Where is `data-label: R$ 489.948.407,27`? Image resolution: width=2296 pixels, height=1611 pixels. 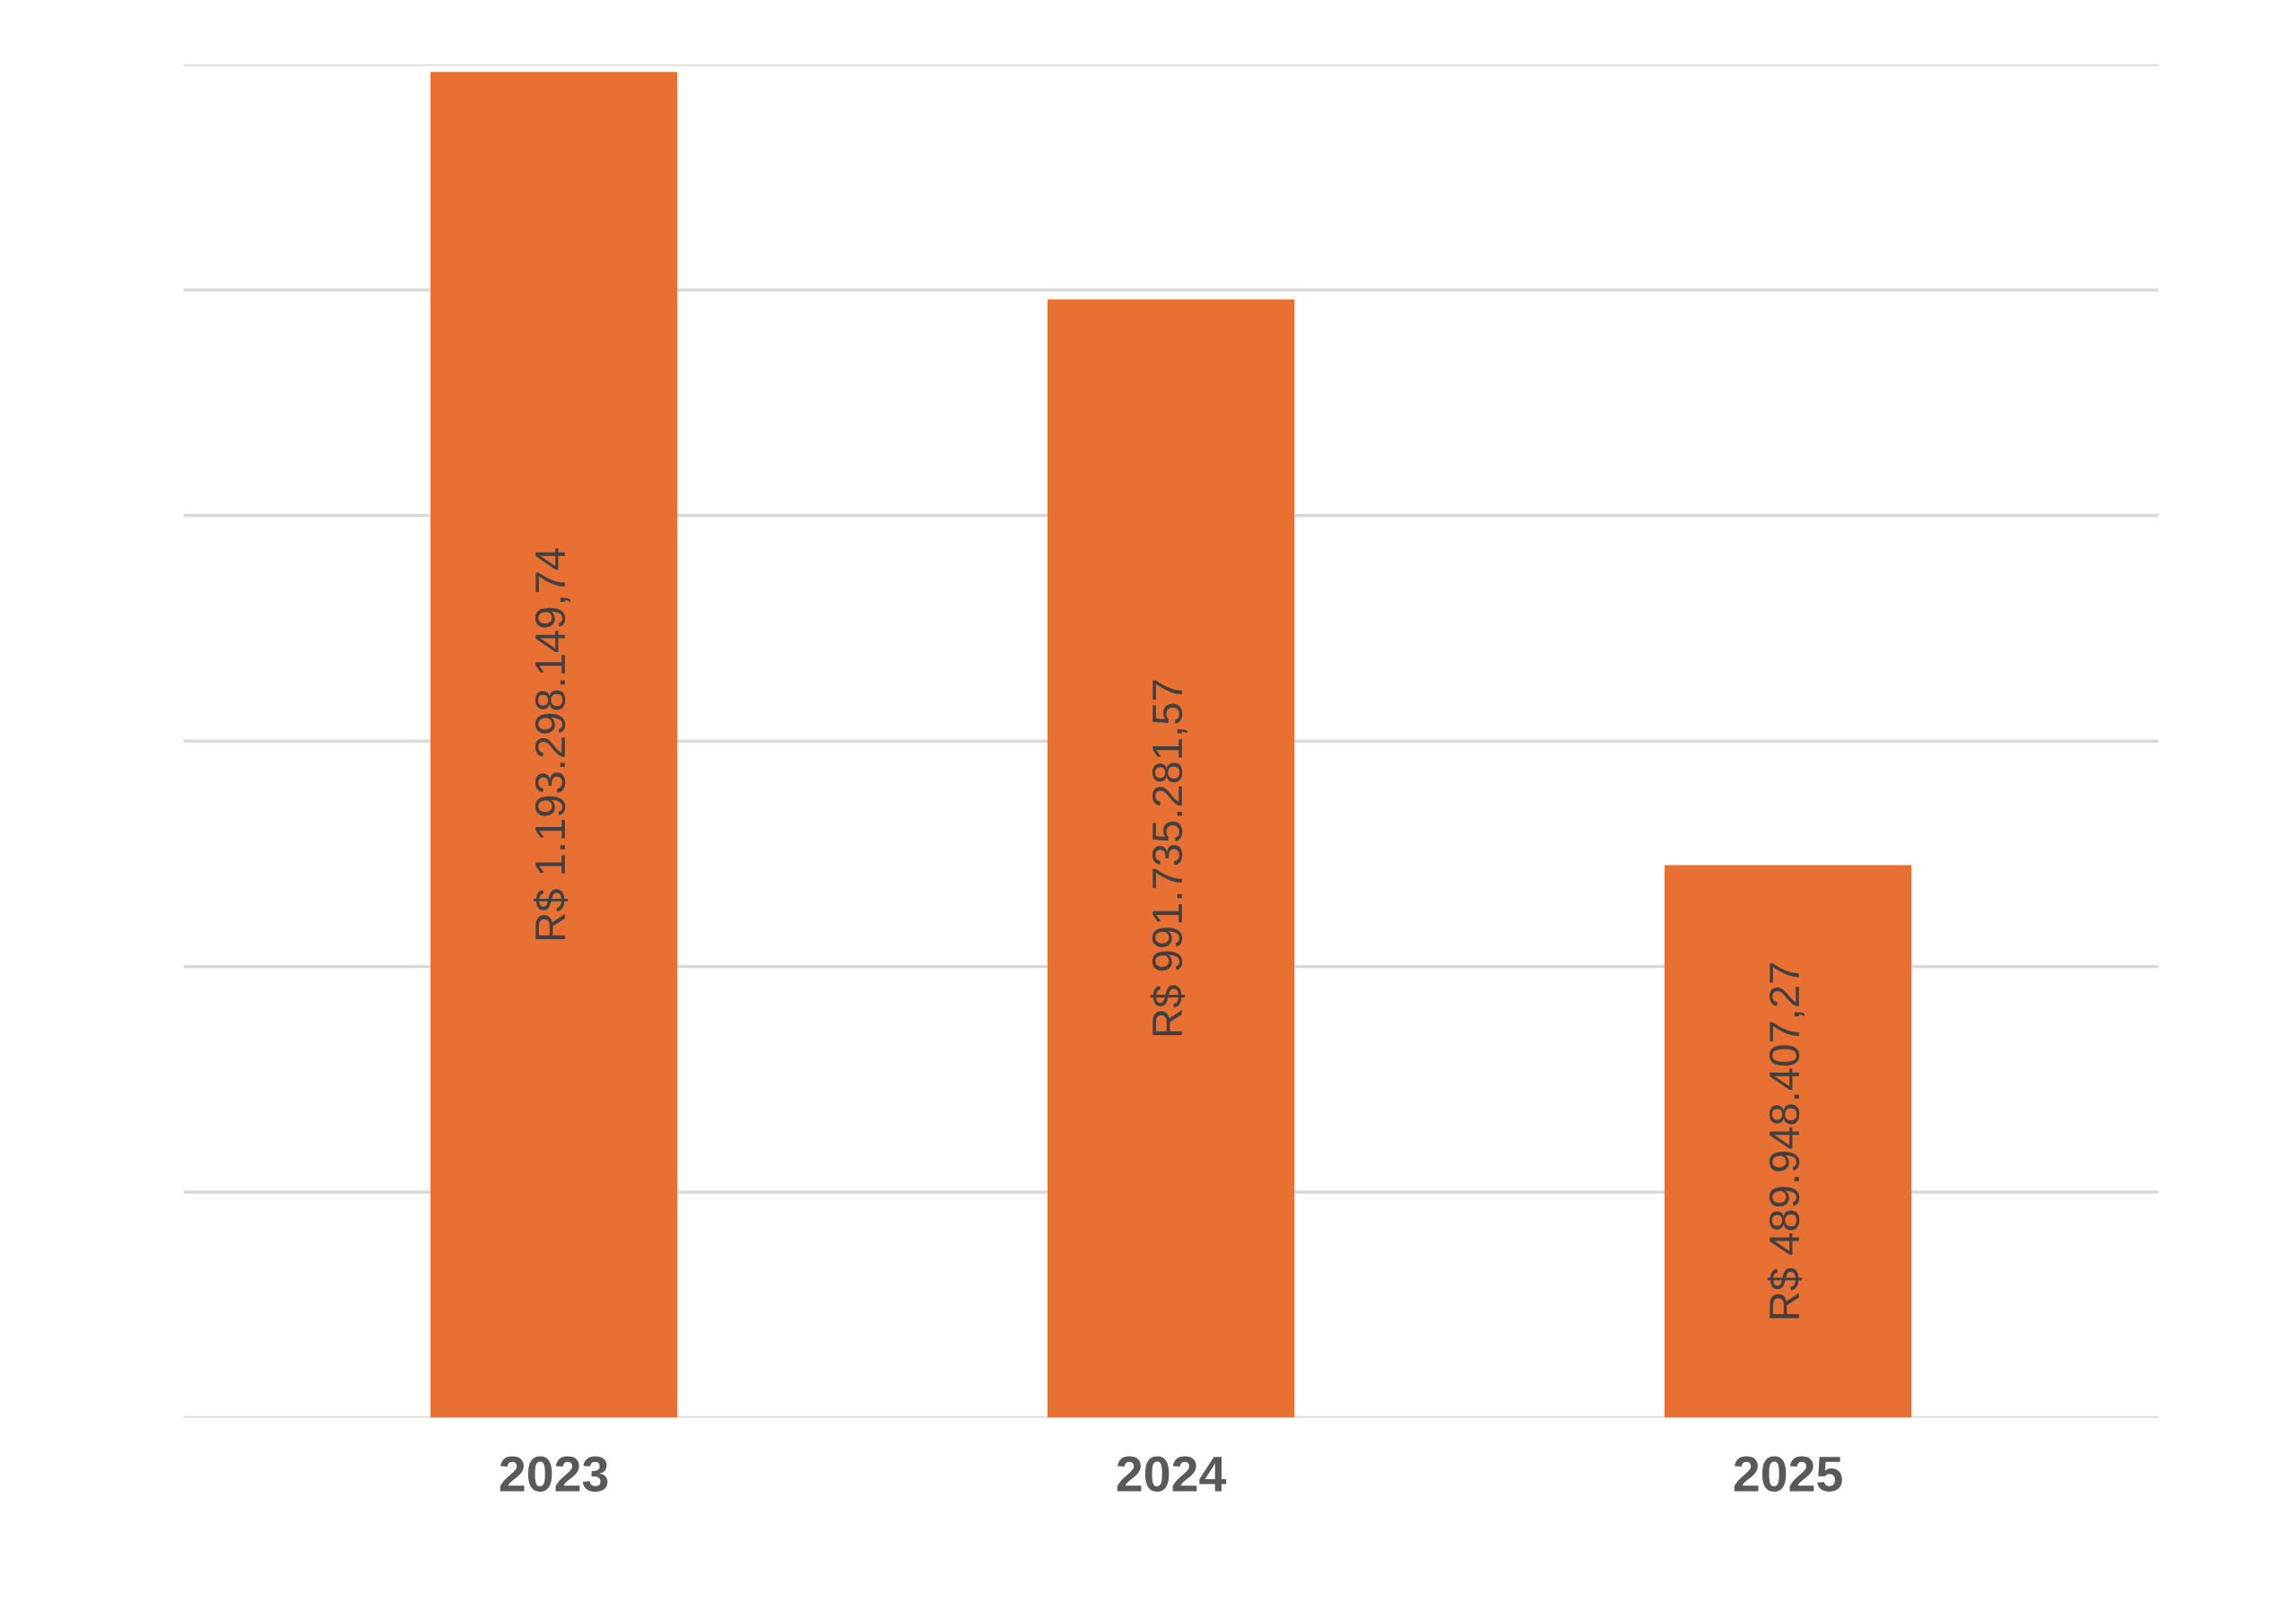 data-label: R$ 489.948.407,27 is located at coordinates (1786, 1140).